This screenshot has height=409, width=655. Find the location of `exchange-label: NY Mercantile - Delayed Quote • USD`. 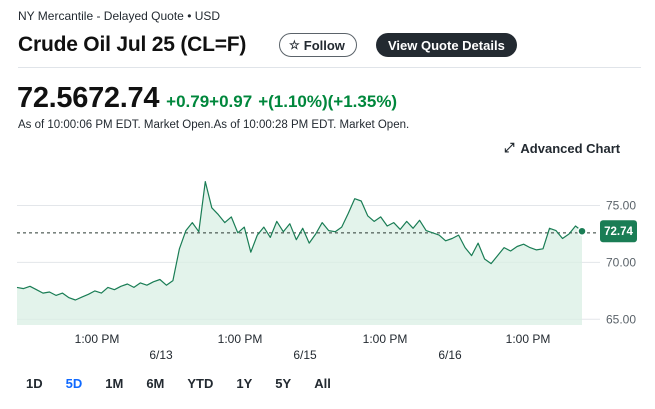

exchange-label: NY Mercantile - Delayed Quote • USD is located at coordinates (119, 16).